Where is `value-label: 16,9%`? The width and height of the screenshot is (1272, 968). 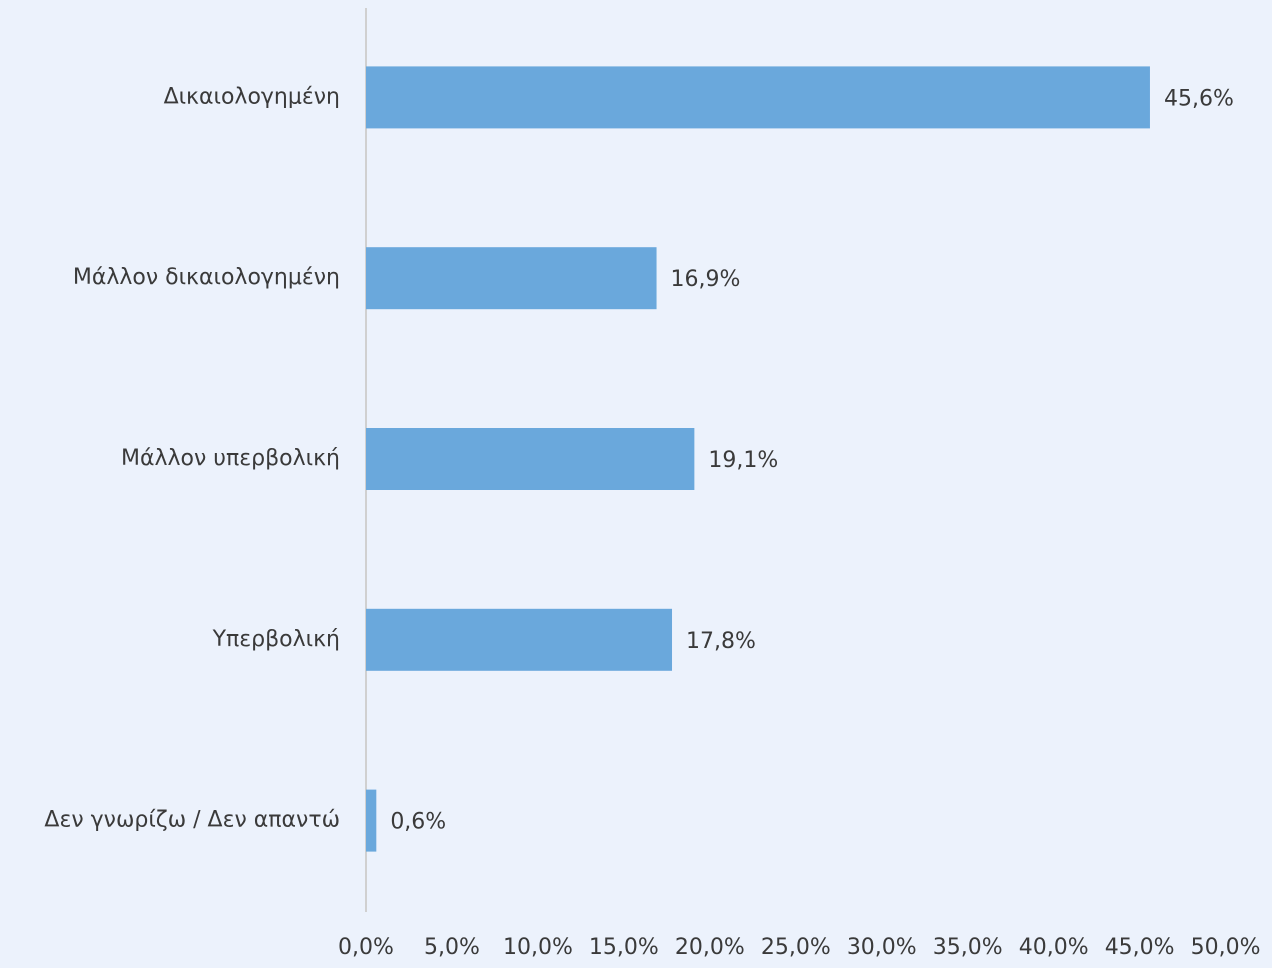 value-label: 16,9% is located at coordinates (706, 279).